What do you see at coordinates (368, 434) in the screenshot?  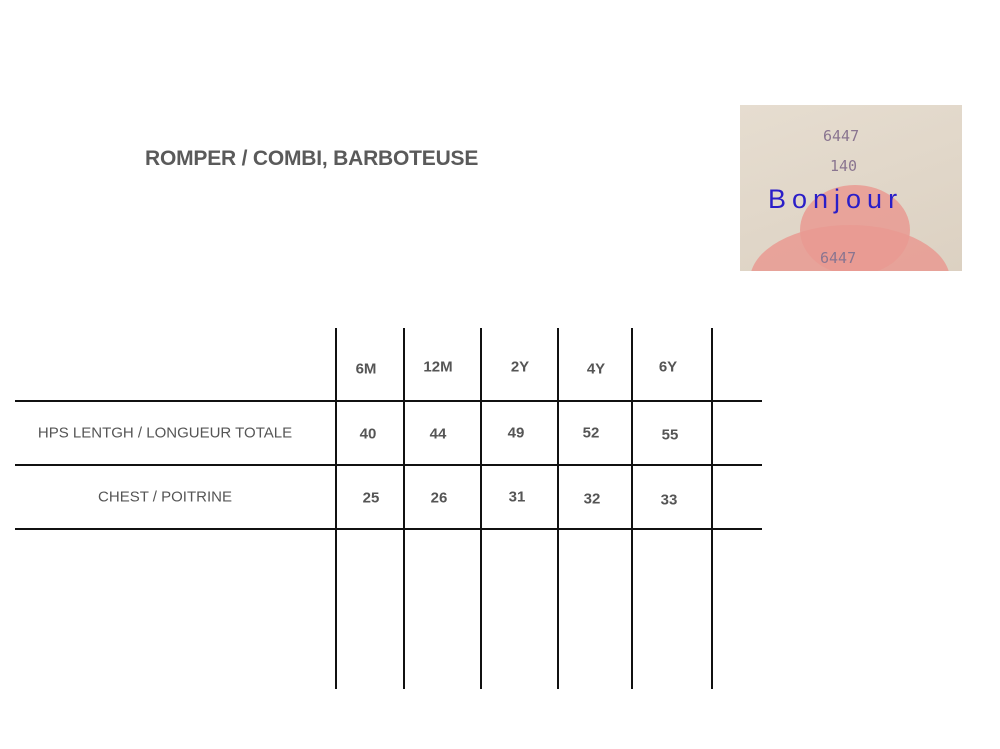 I see `table-cell: 40` at bounding box center [368, 434].